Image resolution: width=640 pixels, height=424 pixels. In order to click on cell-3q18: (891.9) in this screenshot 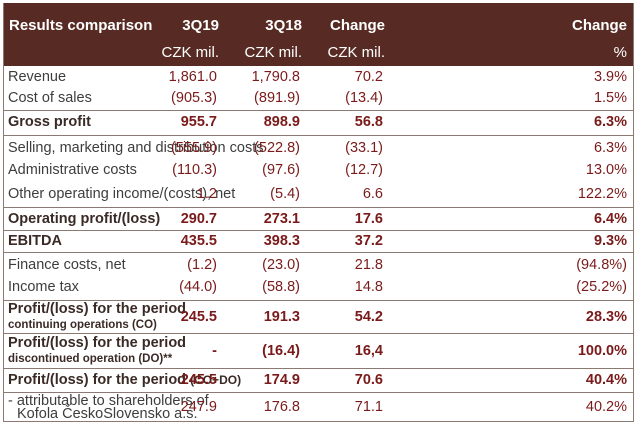, I will do `click(277, 98)`.